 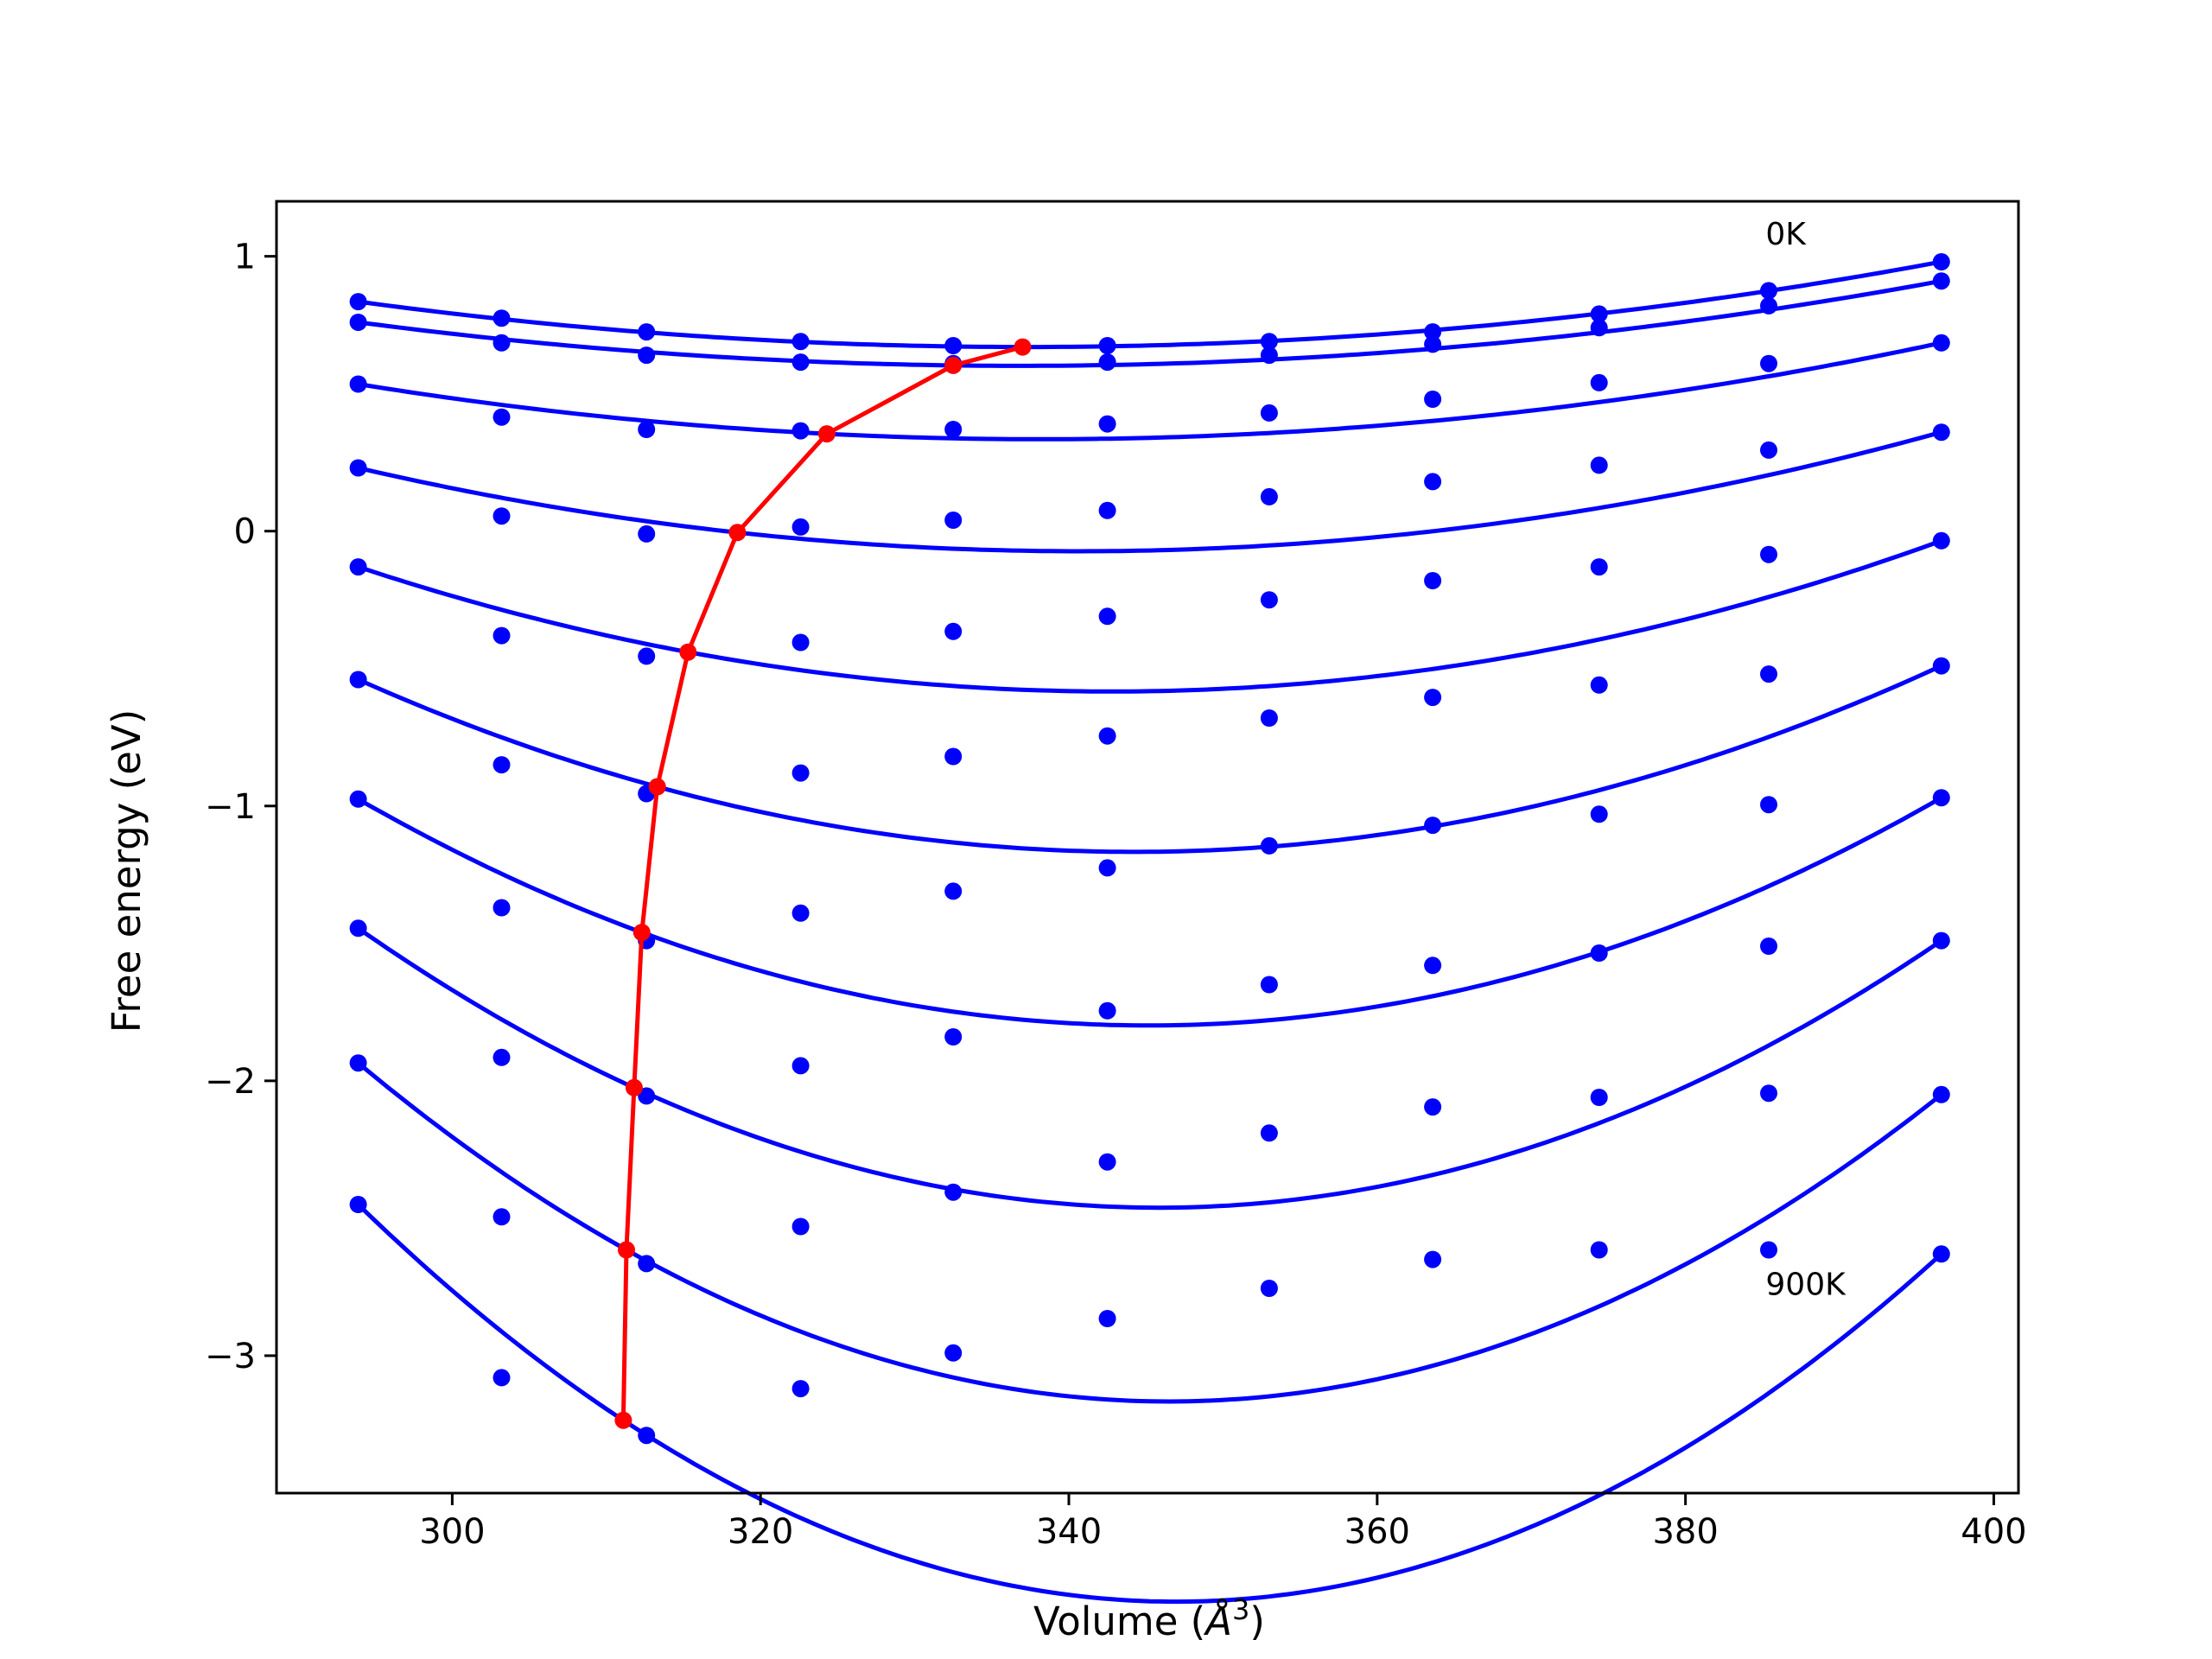 I want to click on annotation-label: 900K, so click(x=1806, y=1284).